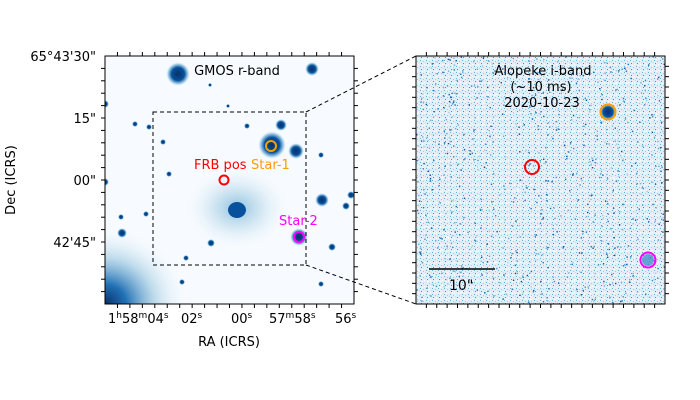 The image size is (700, 400). Describe the element at coordinates (532, 167) in the screenshot. I see `frb-marker-right` at that location.